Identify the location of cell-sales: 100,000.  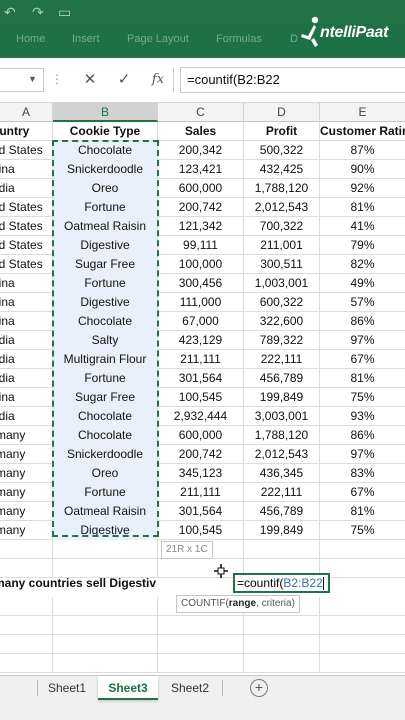
(201, 264).